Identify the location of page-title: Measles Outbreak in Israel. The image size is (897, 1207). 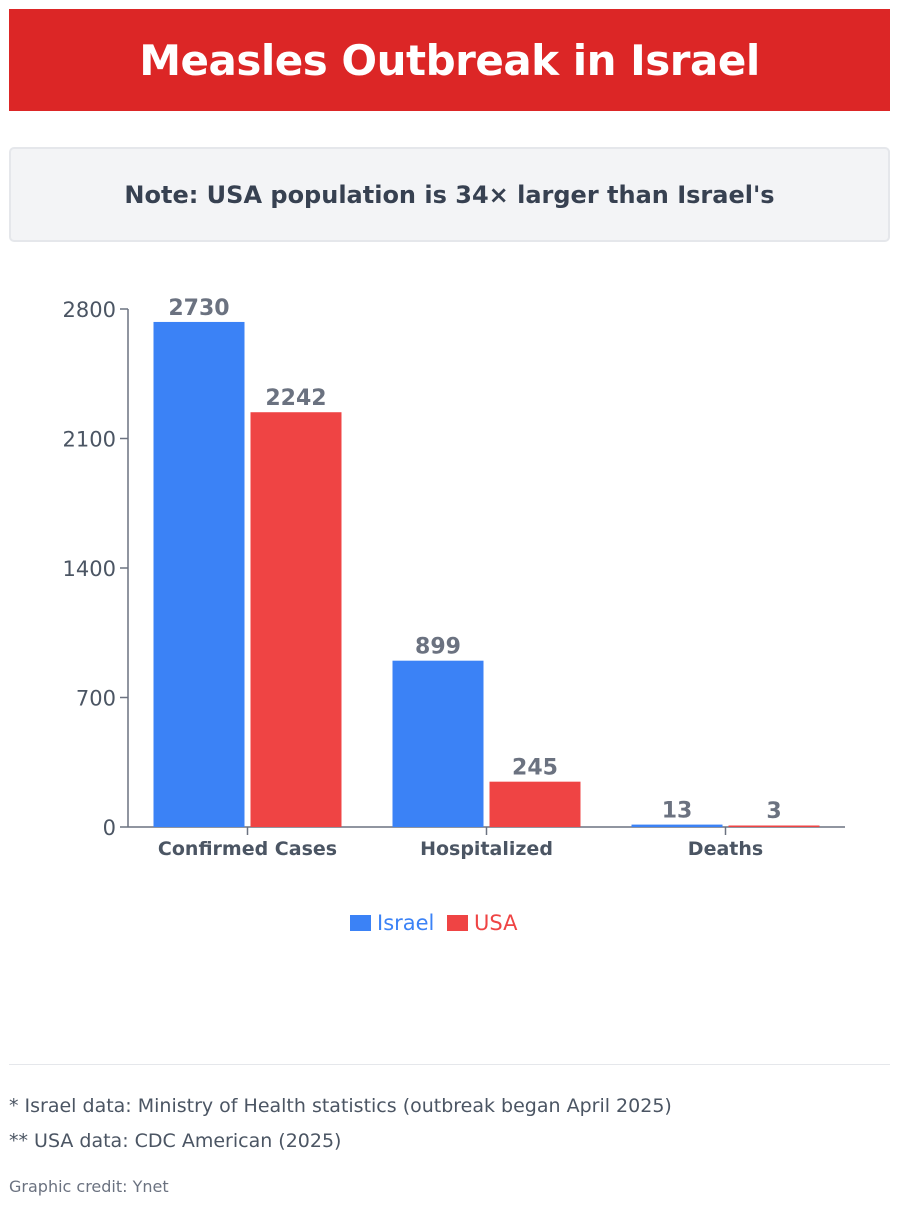
(449, 60).